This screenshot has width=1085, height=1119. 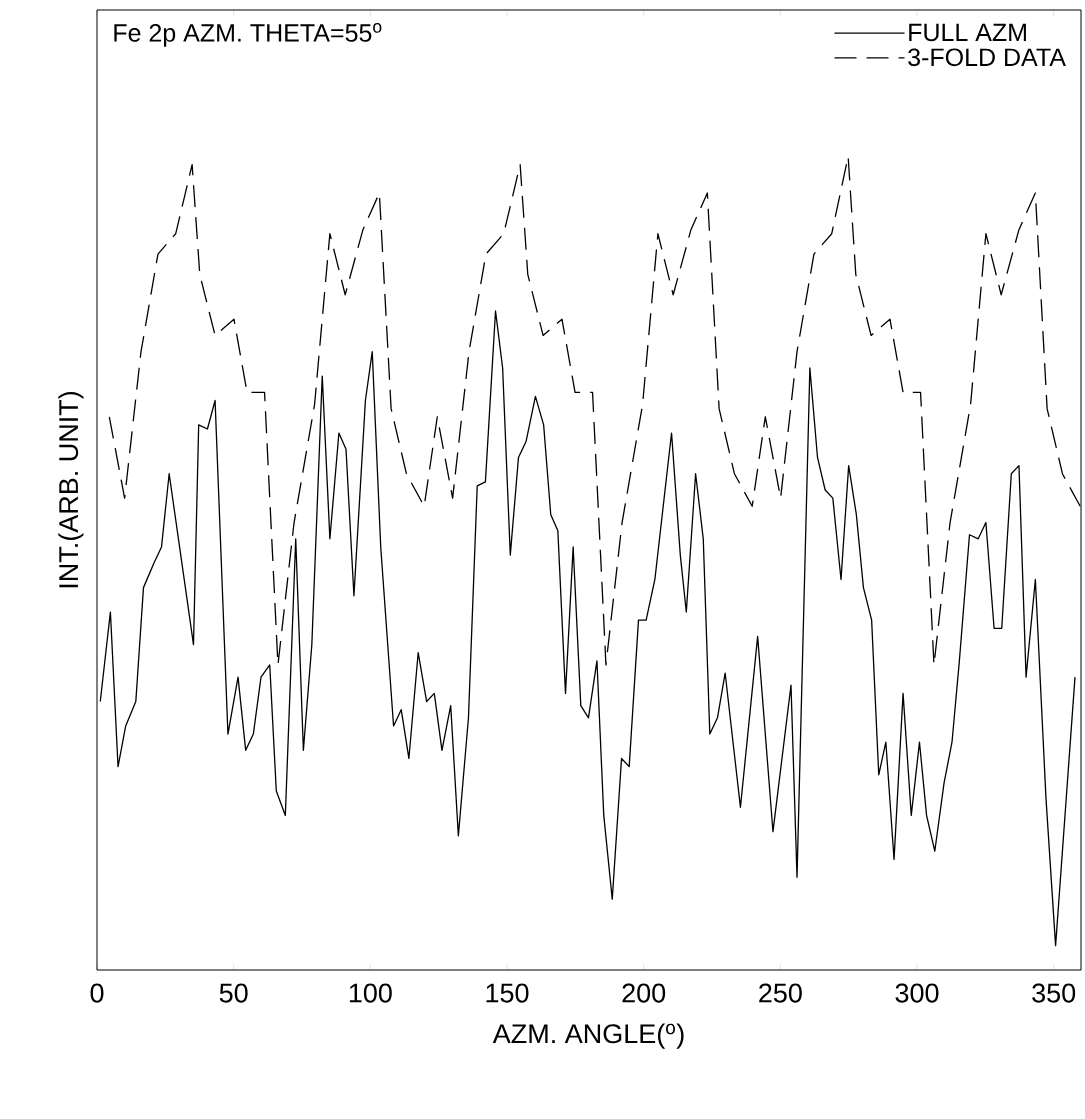 I want to click on x-tick-label: 0, so click(x=97, y=993).